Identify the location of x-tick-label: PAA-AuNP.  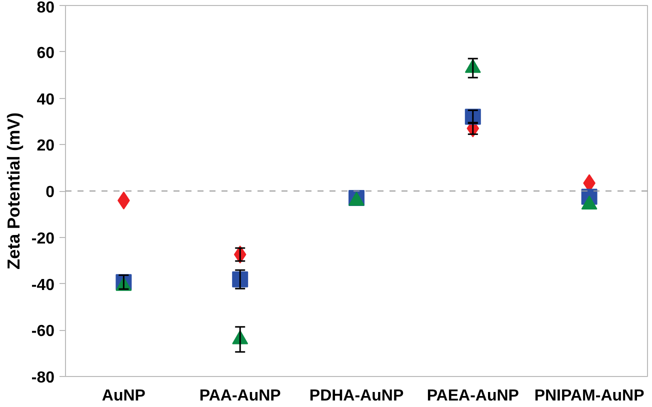
(240, 396).